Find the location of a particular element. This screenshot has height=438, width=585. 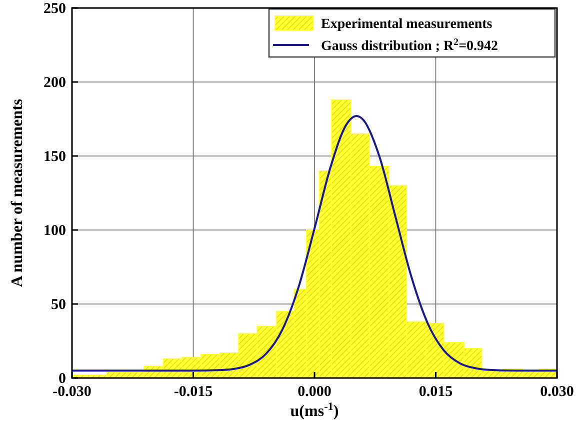

x-tick-label: 0.030 is located at coordinates (557, 392).